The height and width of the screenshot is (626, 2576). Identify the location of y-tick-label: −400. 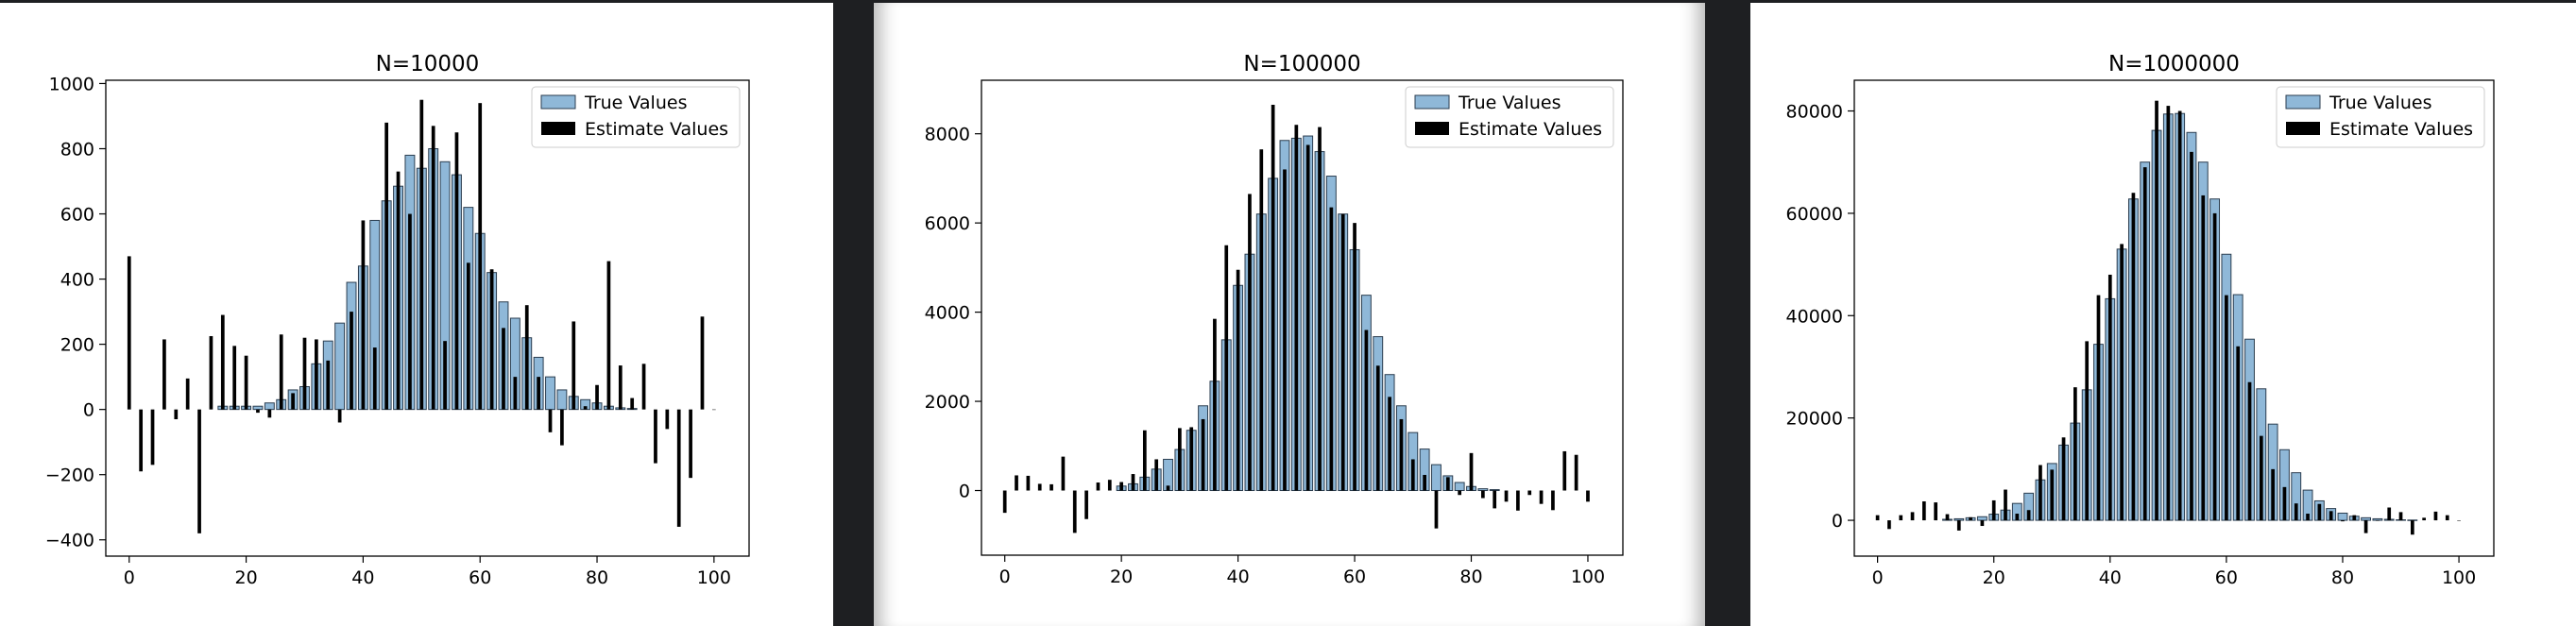
(69, 541).